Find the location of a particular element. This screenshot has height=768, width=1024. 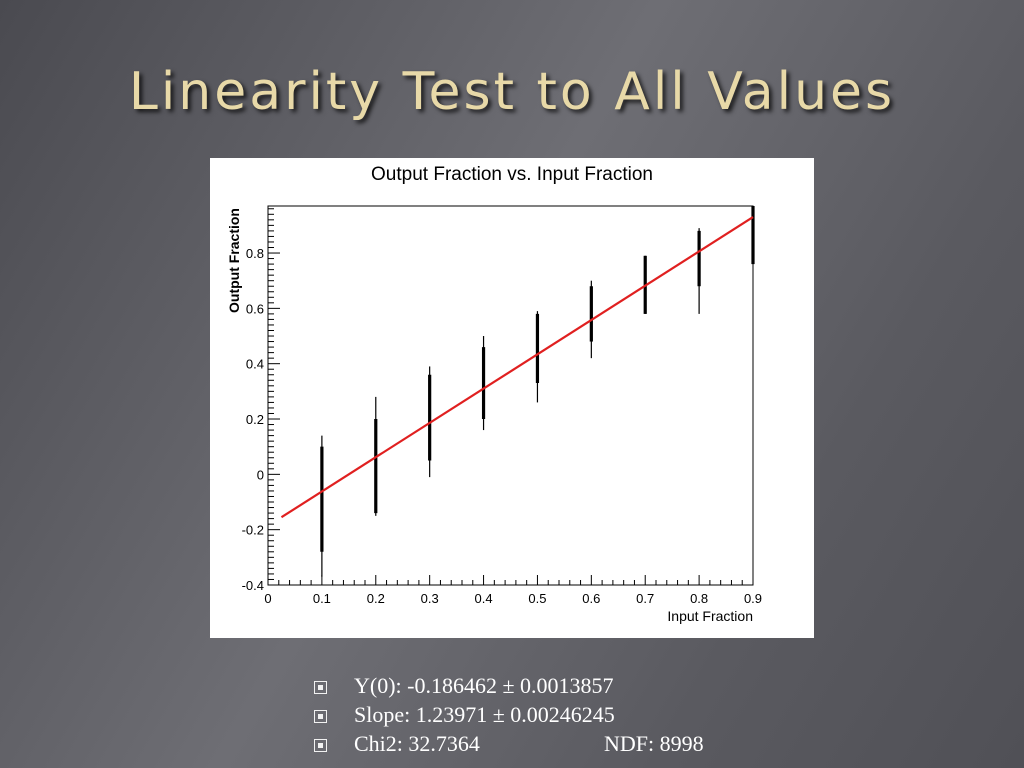

bullet-text: Slope: 1.23971 ± 0.00246245 is located at coordinates (484, 714).